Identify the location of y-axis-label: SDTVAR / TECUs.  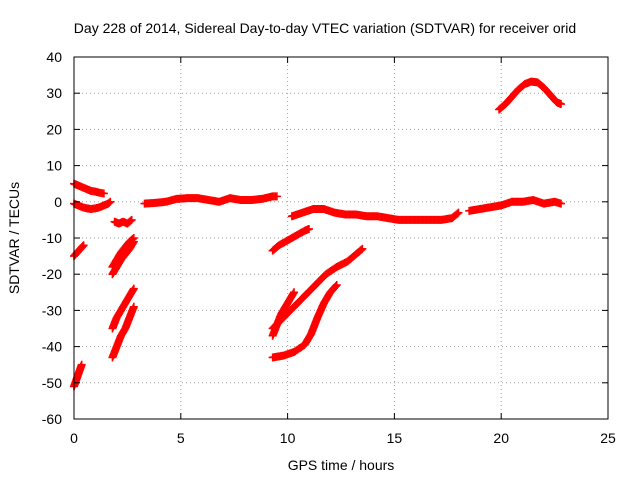
(14, 238).